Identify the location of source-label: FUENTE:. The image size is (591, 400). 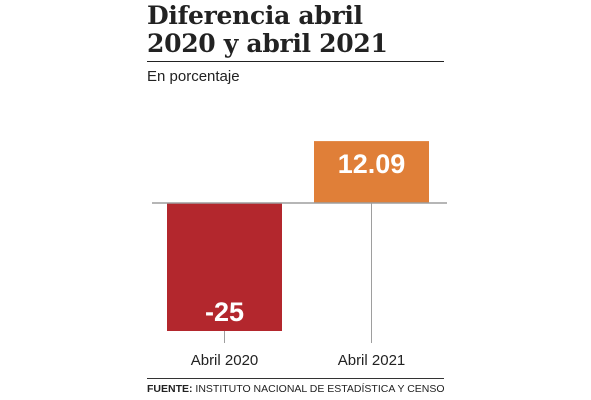
(170, 389).